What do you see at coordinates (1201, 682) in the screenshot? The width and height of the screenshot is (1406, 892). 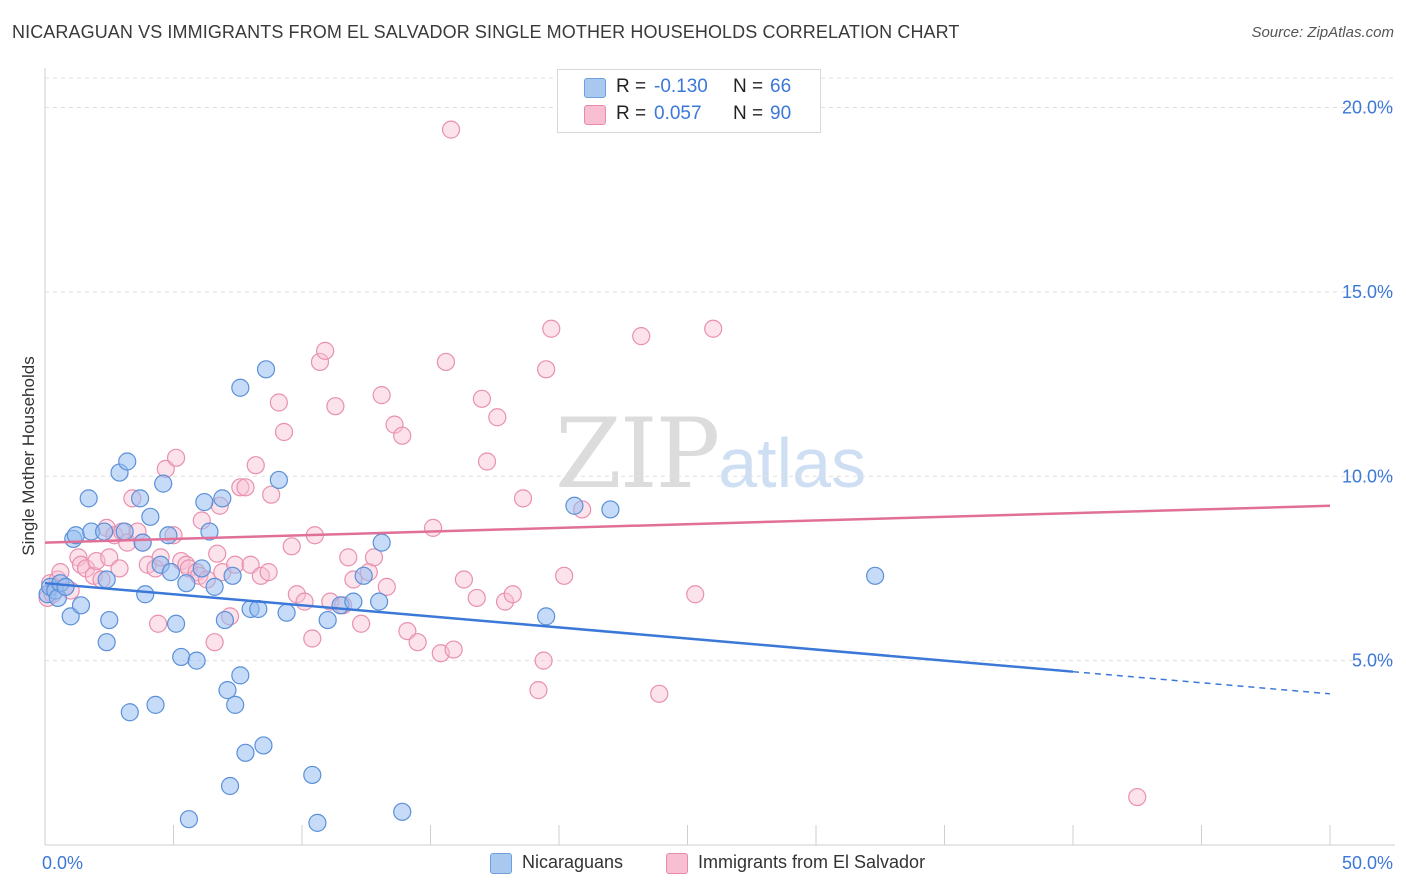 I see `nicaraguan-trendline-extension` at bounding box center [1201, 682].